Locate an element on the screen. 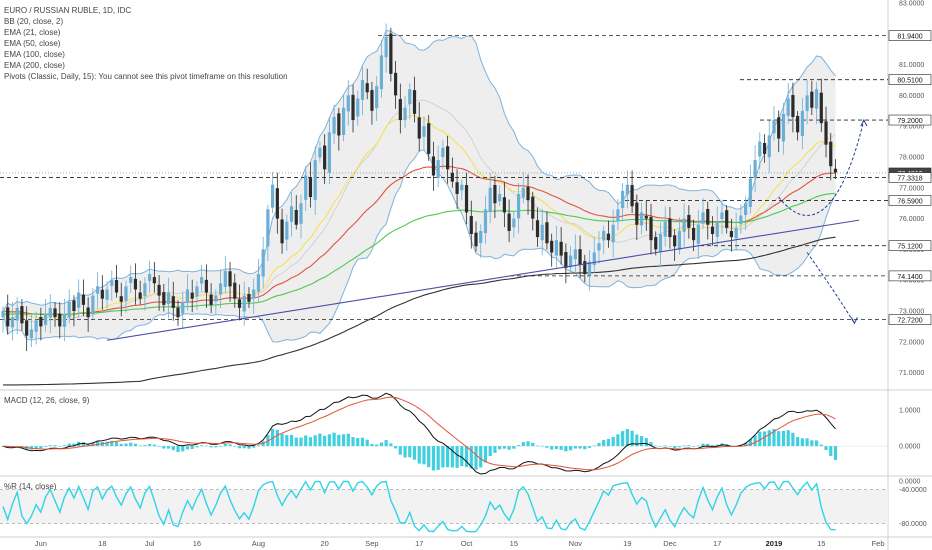 The image size is (932, 550). y-tick-label: 76.0000 is located at coordinates (911, 219).